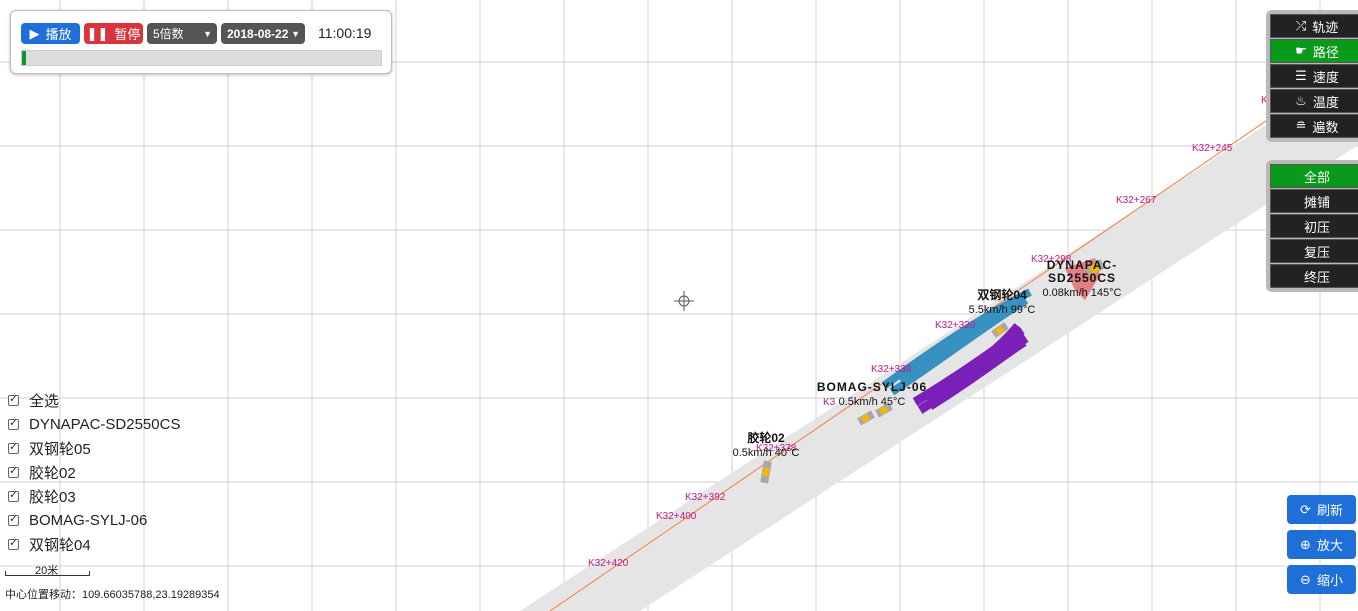 Image resolution: width=1358 pixels, height=611 pixels. What do you see at coordinates (872, 402) in the screenshot?
I see `vehicle-status: 0.5km/h 45°C` at bounding box center [872, 402].